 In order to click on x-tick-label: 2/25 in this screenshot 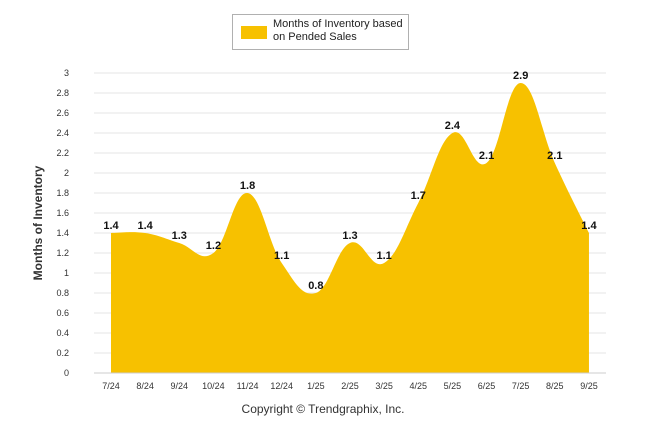, I will do `click(350, 386)`.